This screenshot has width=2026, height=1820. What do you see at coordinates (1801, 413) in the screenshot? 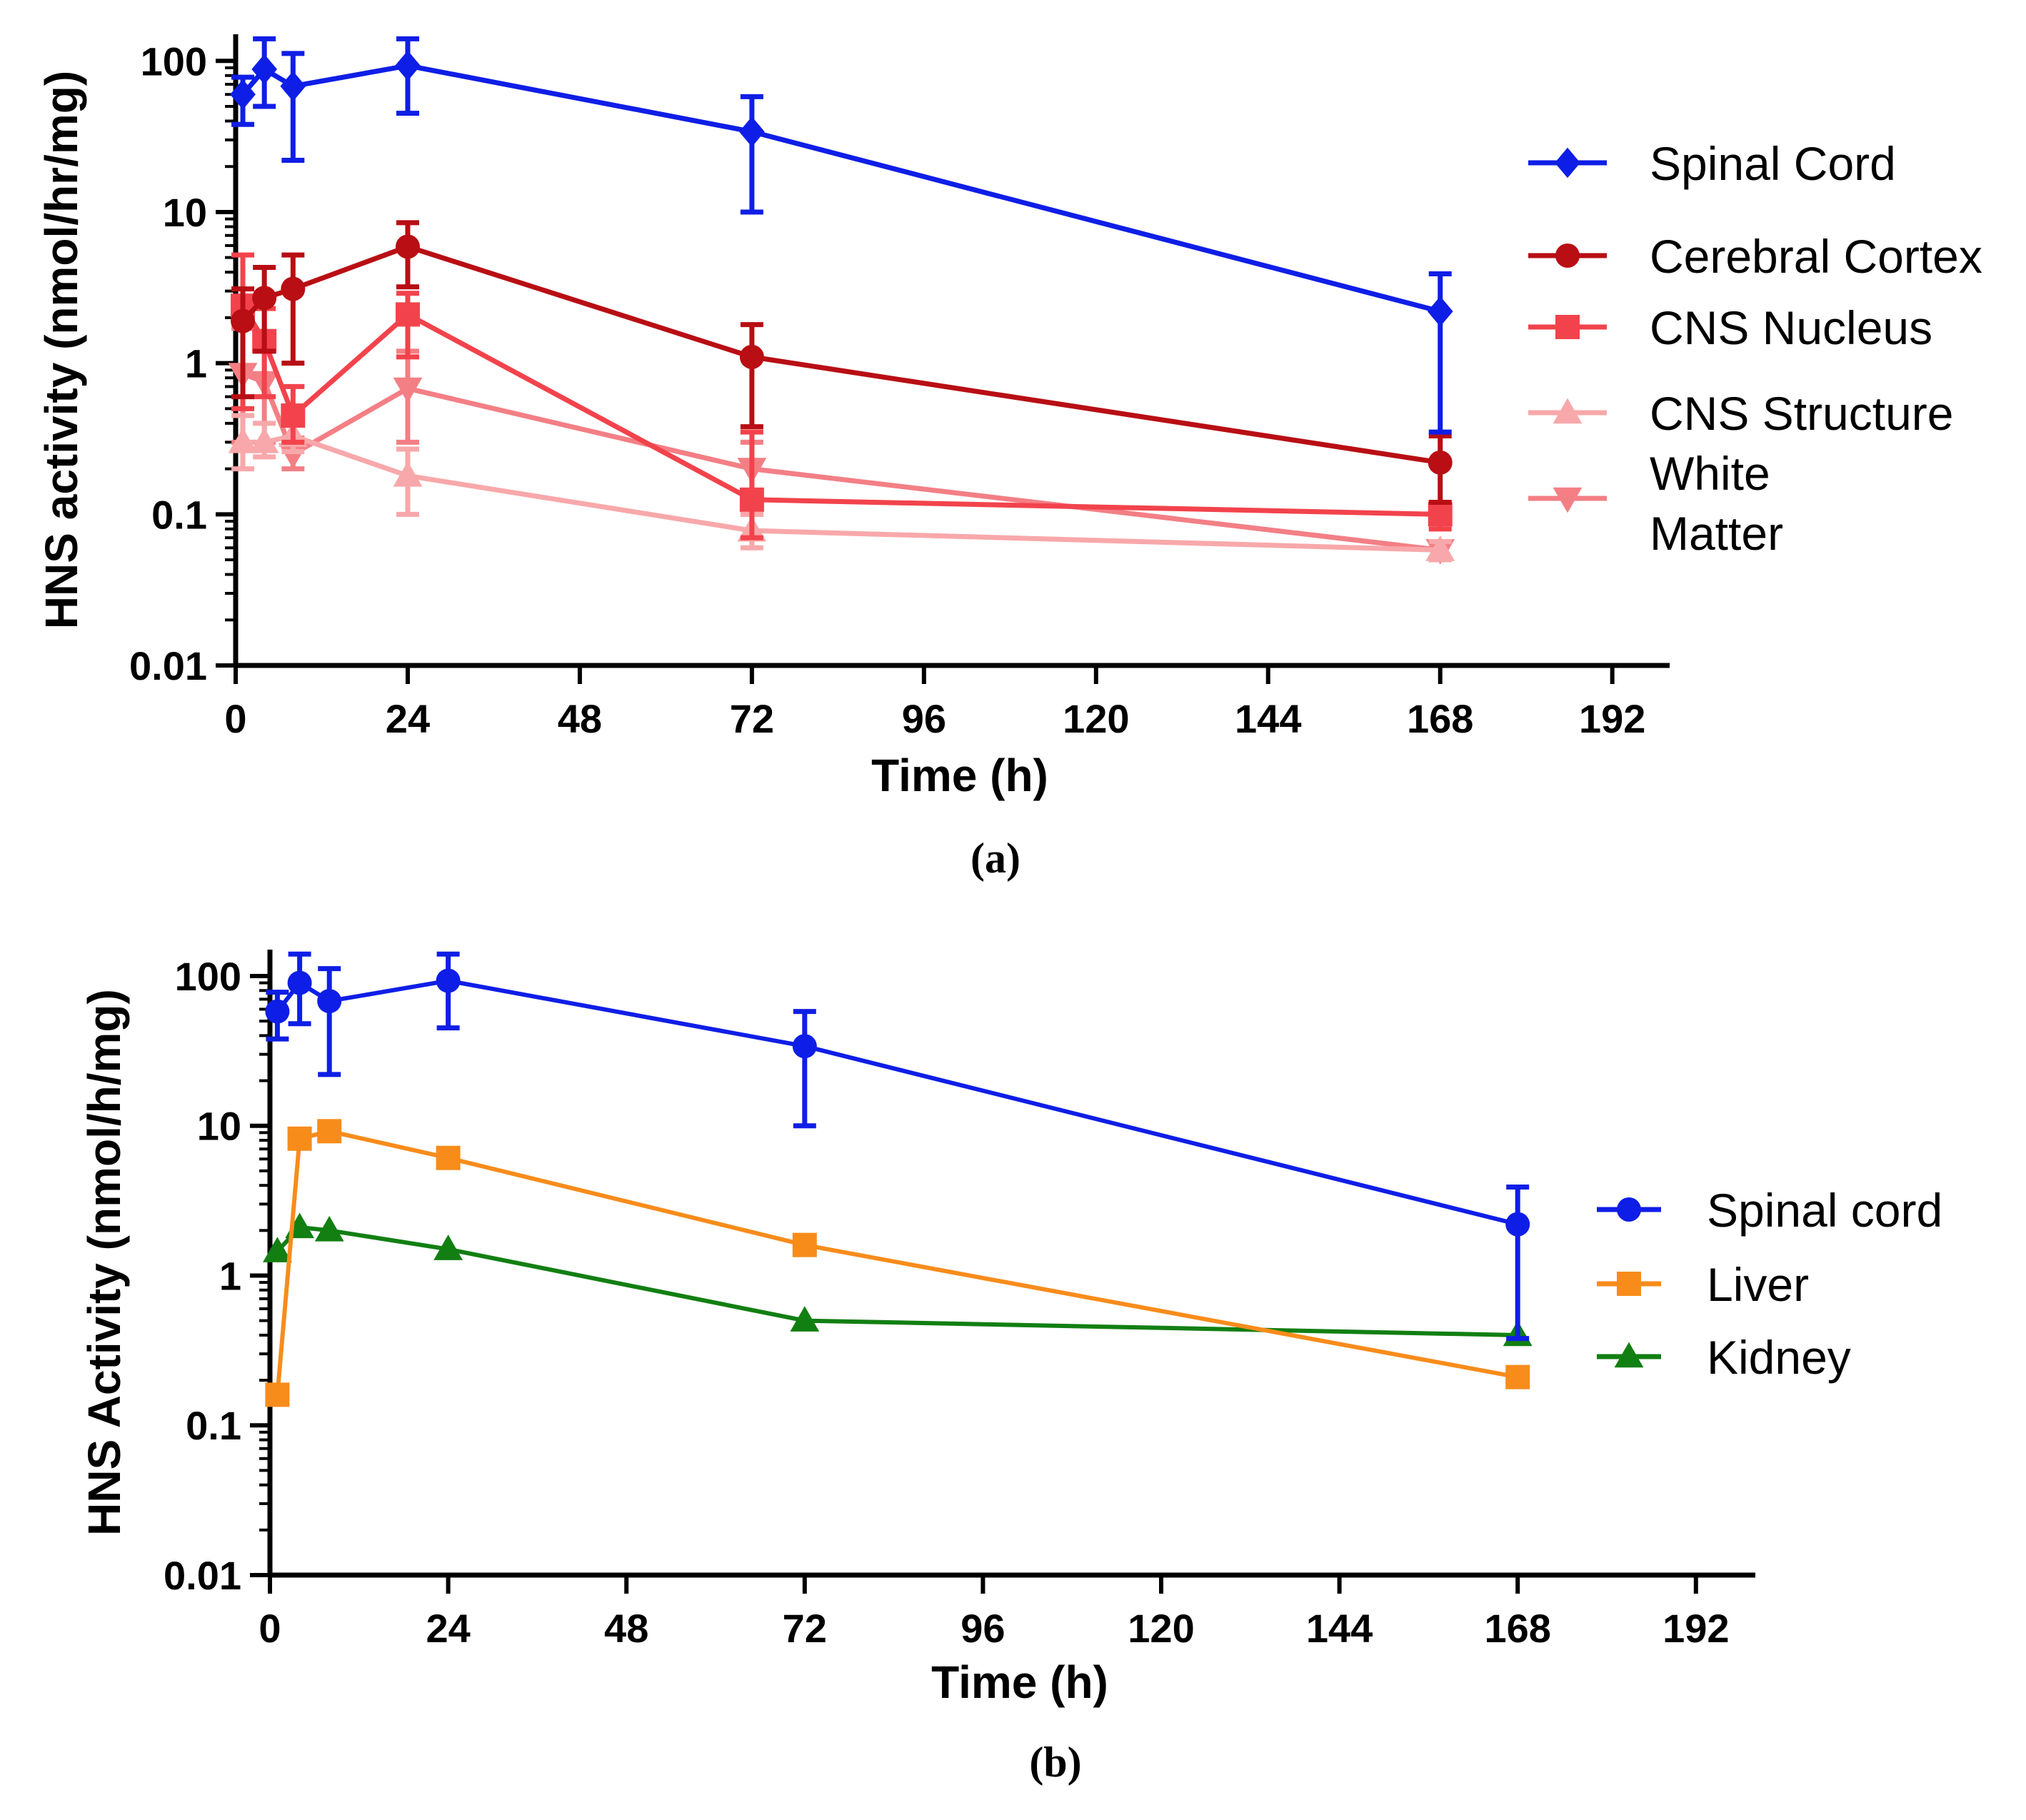
I see `legend-label: CNS Structure` at bounding box center [1801, 413].